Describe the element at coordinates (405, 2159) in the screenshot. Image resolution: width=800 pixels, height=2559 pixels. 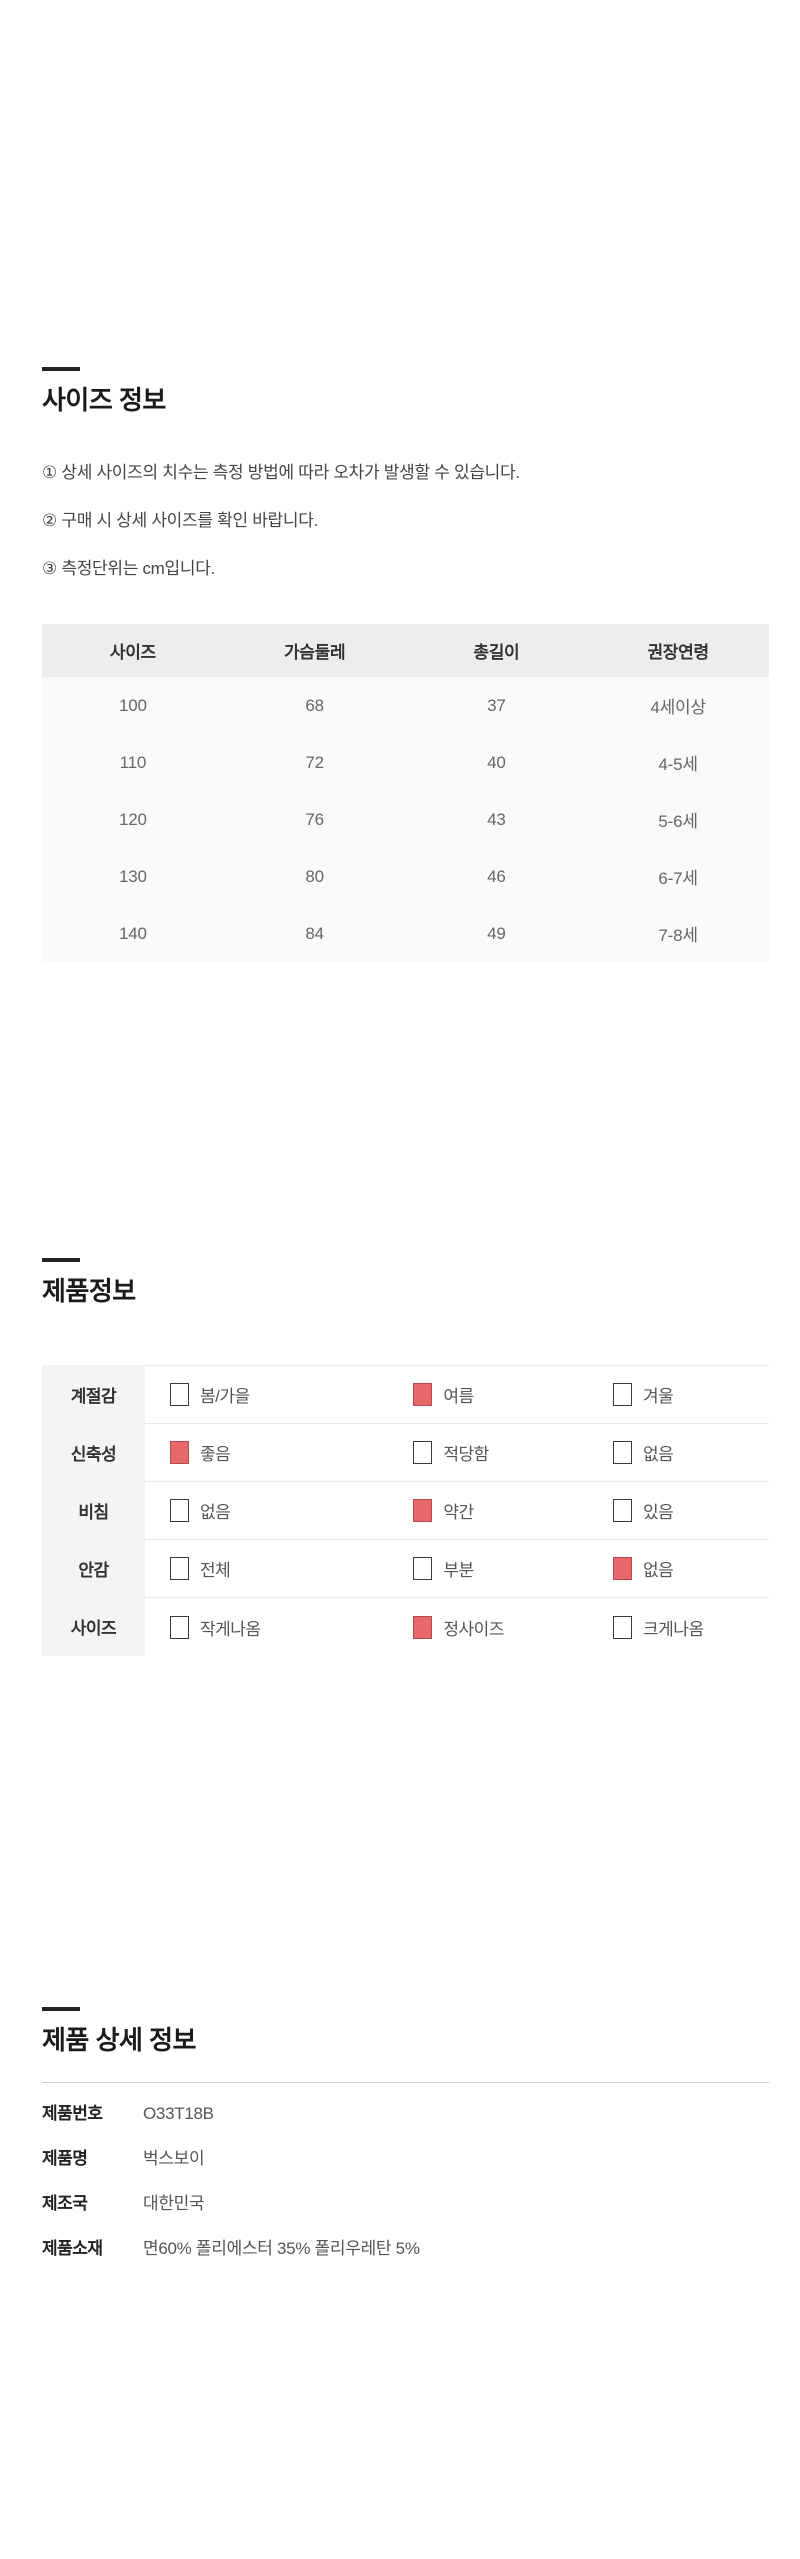
I see `detail-row: 제품명 벅스보이` at that location.